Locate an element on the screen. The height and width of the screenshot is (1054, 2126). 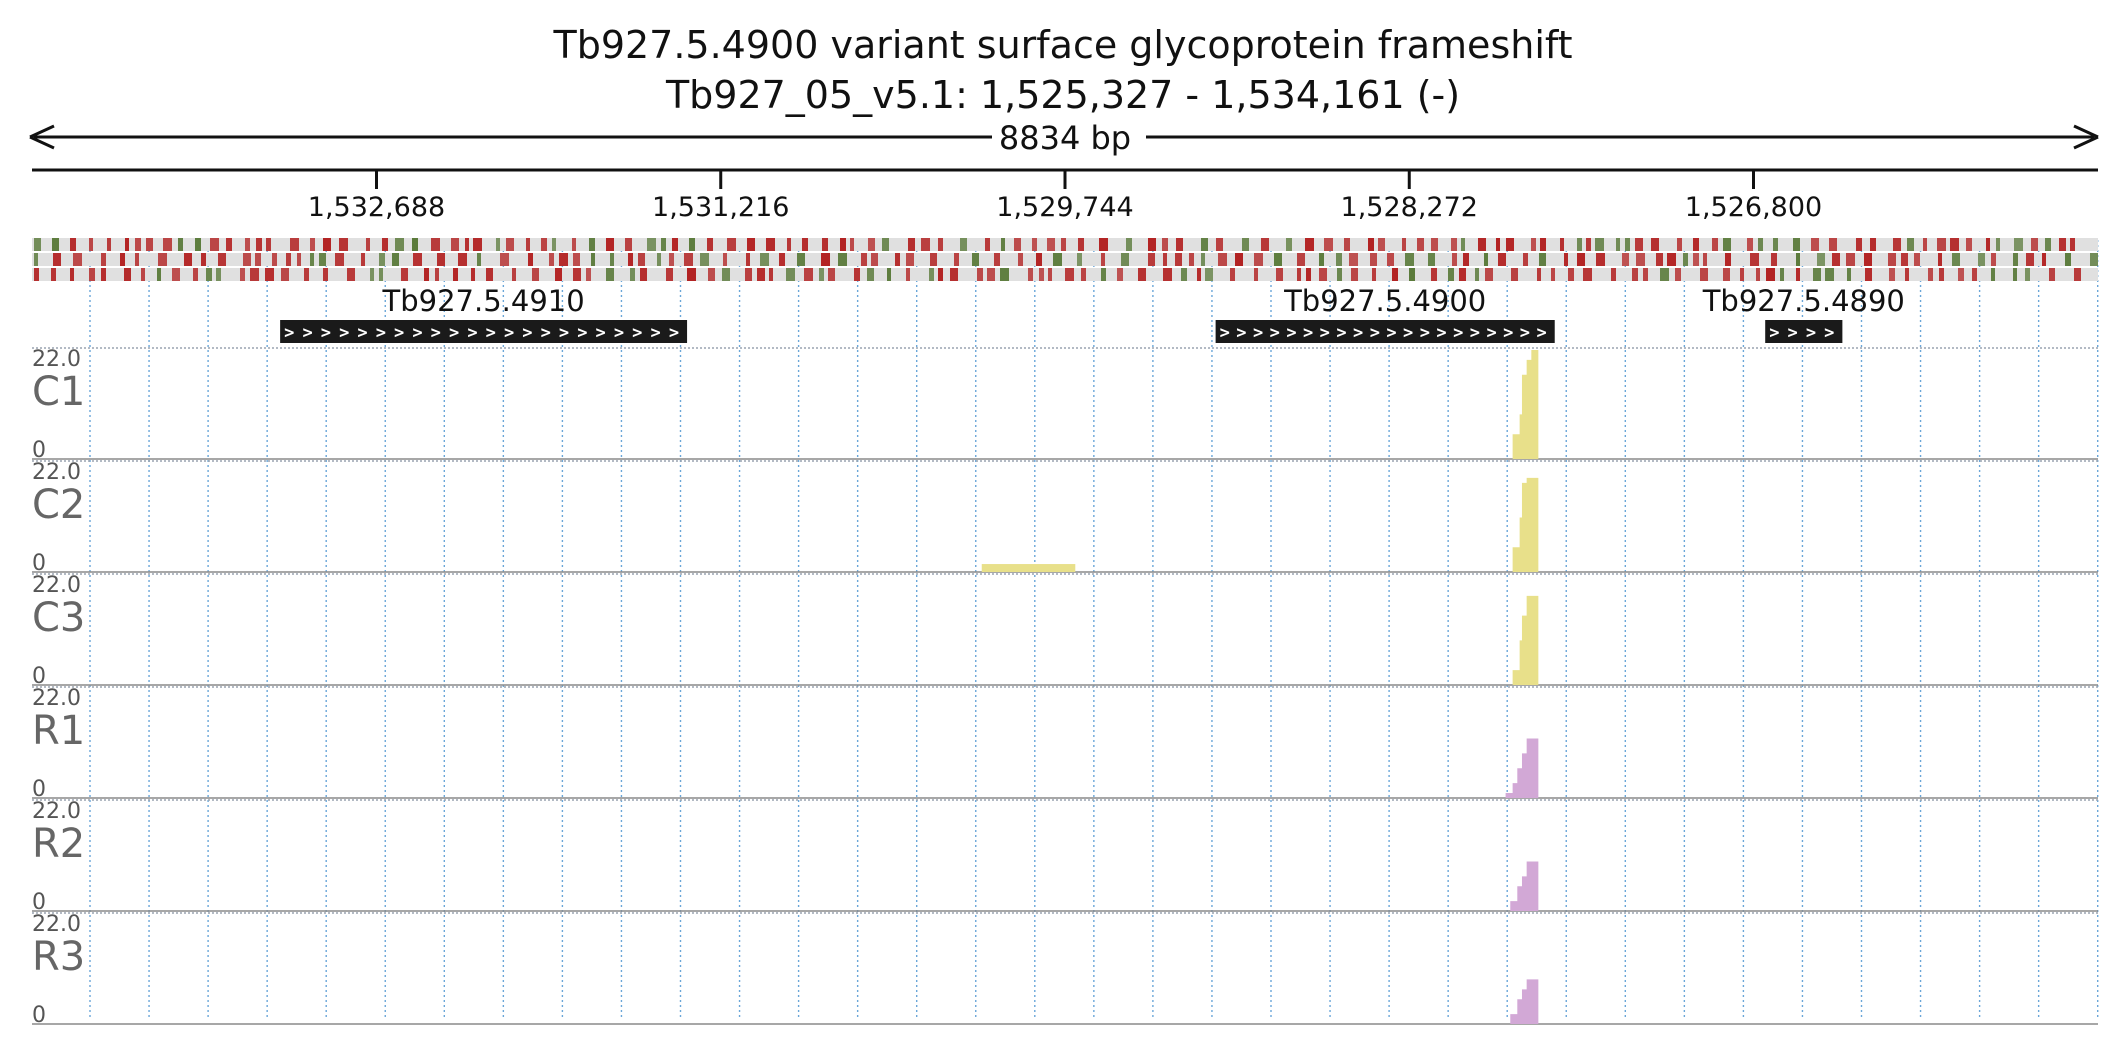
figure-title-line2: Tb927_05_v5.1: 1,525,327 - 1,534,161 (-) is located at coordinates (1062, 95).